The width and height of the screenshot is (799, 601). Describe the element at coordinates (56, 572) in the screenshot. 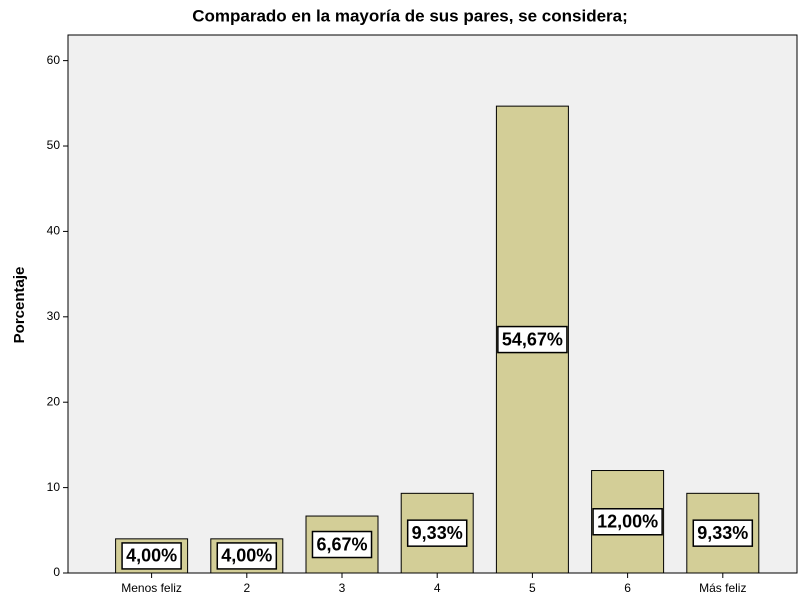

I see `y-tick-label: 0` at that location.